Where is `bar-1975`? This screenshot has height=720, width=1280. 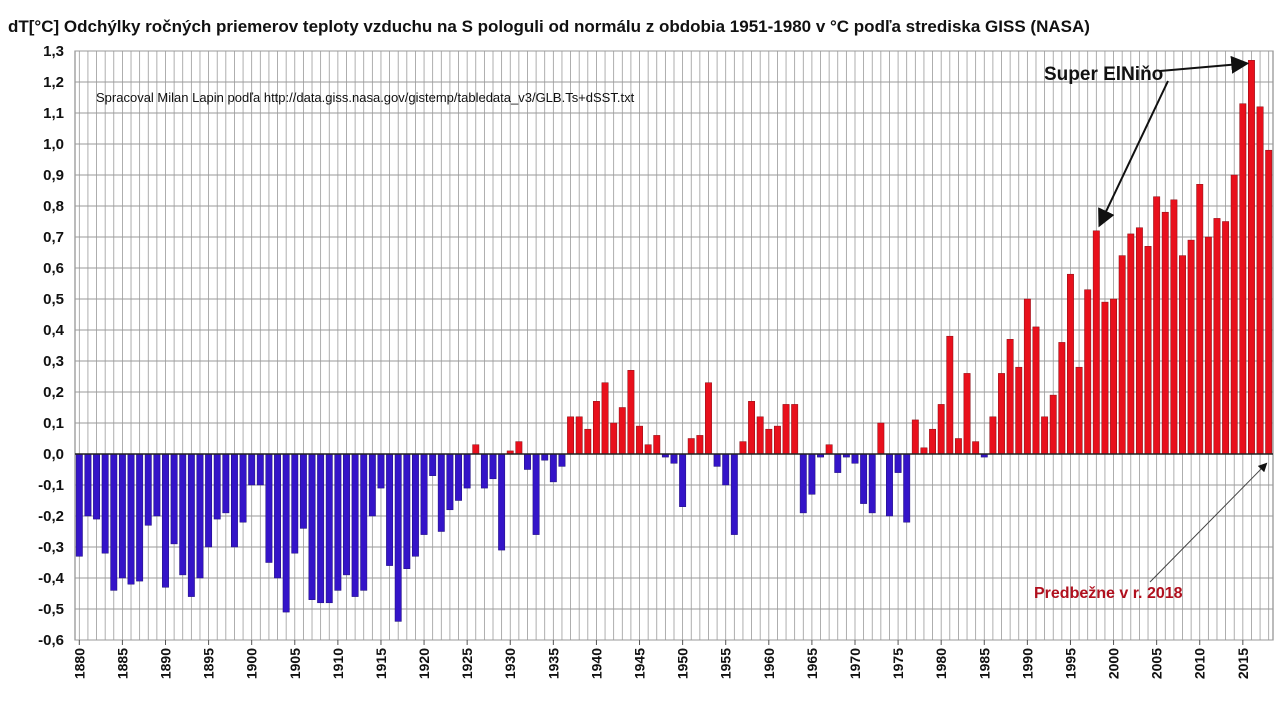 bar-1975 is located at coordinates (898, 463).